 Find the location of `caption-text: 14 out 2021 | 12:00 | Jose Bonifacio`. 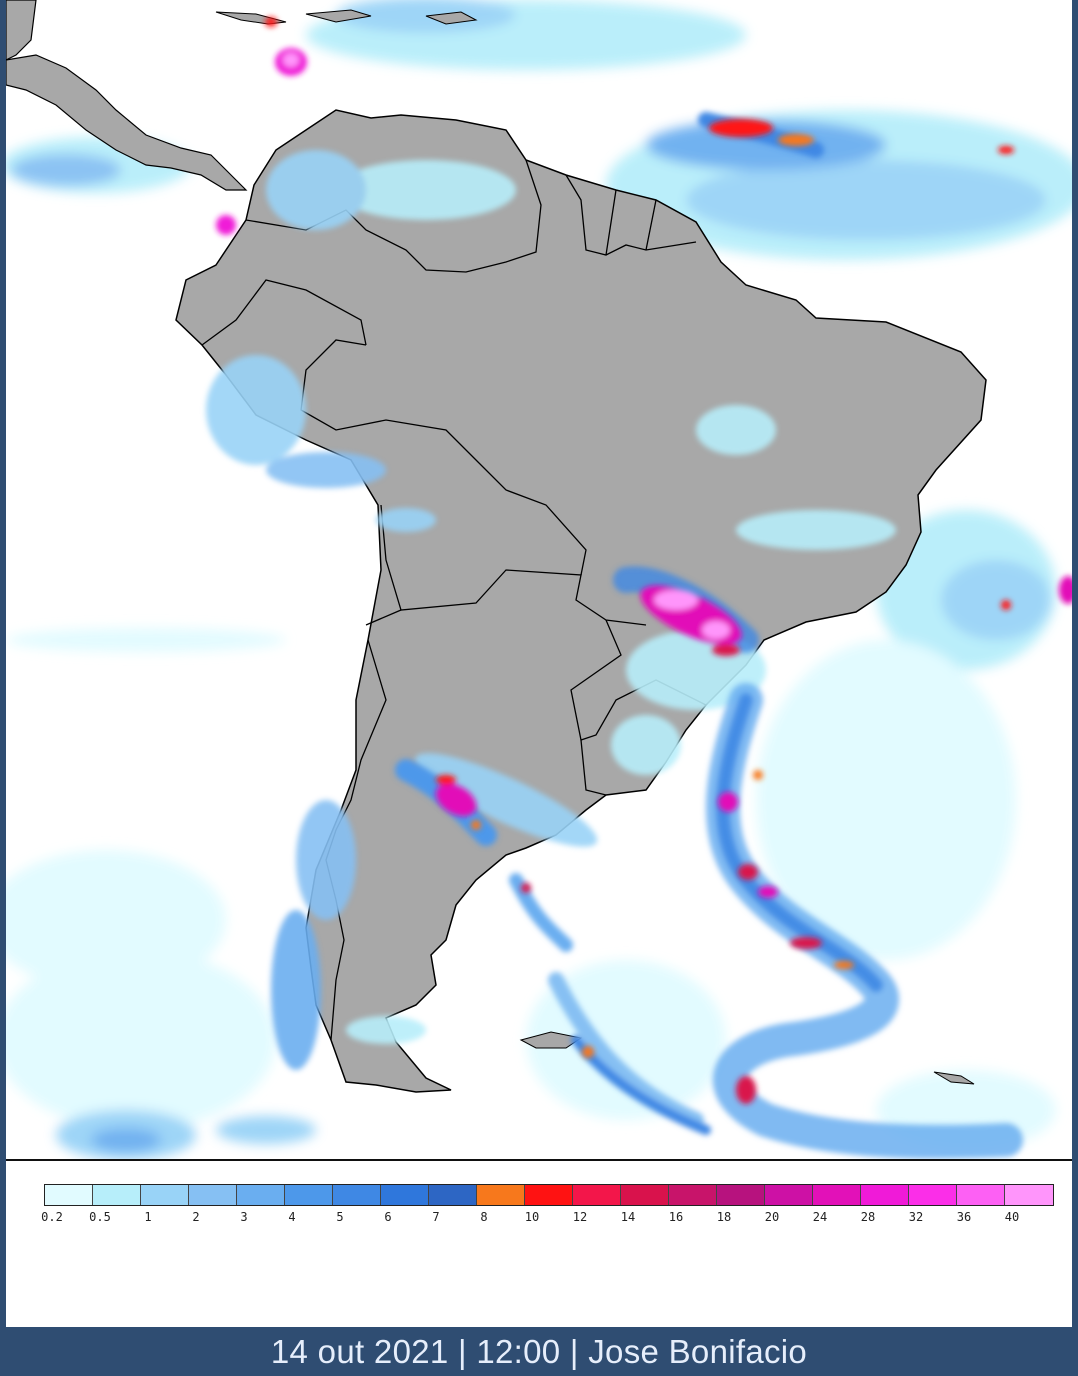

caption-text: 14 out 2021 | 12:00 | Jose Bonifacio is located at coordinates (539, 1351).